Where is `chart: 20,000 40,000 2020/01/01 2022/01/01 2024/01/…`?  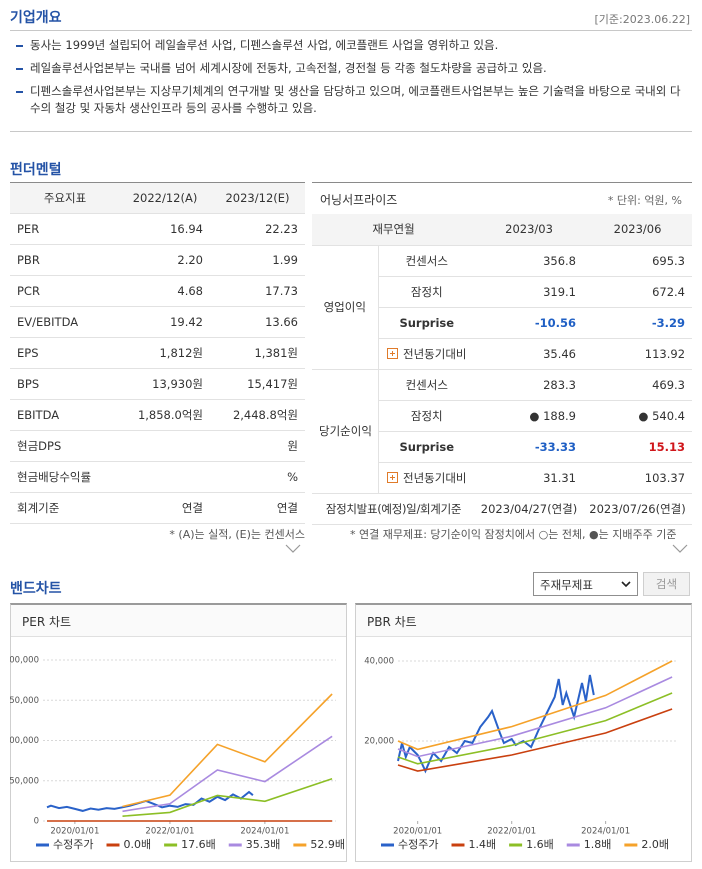
chart: 20,000 40,000 2020/01/01 2022/01/01 2024/01/… is located at coordinates (520, 754).